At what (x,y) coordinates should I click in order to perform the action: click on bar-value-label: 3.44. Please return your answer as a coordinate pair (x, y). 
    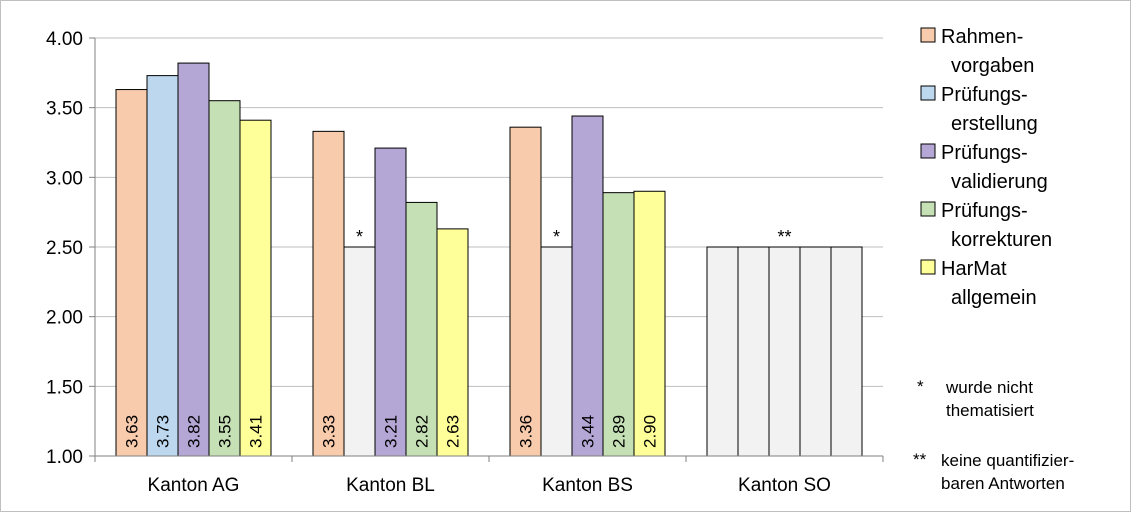
    Looking at the image, I should click on (588, 431).